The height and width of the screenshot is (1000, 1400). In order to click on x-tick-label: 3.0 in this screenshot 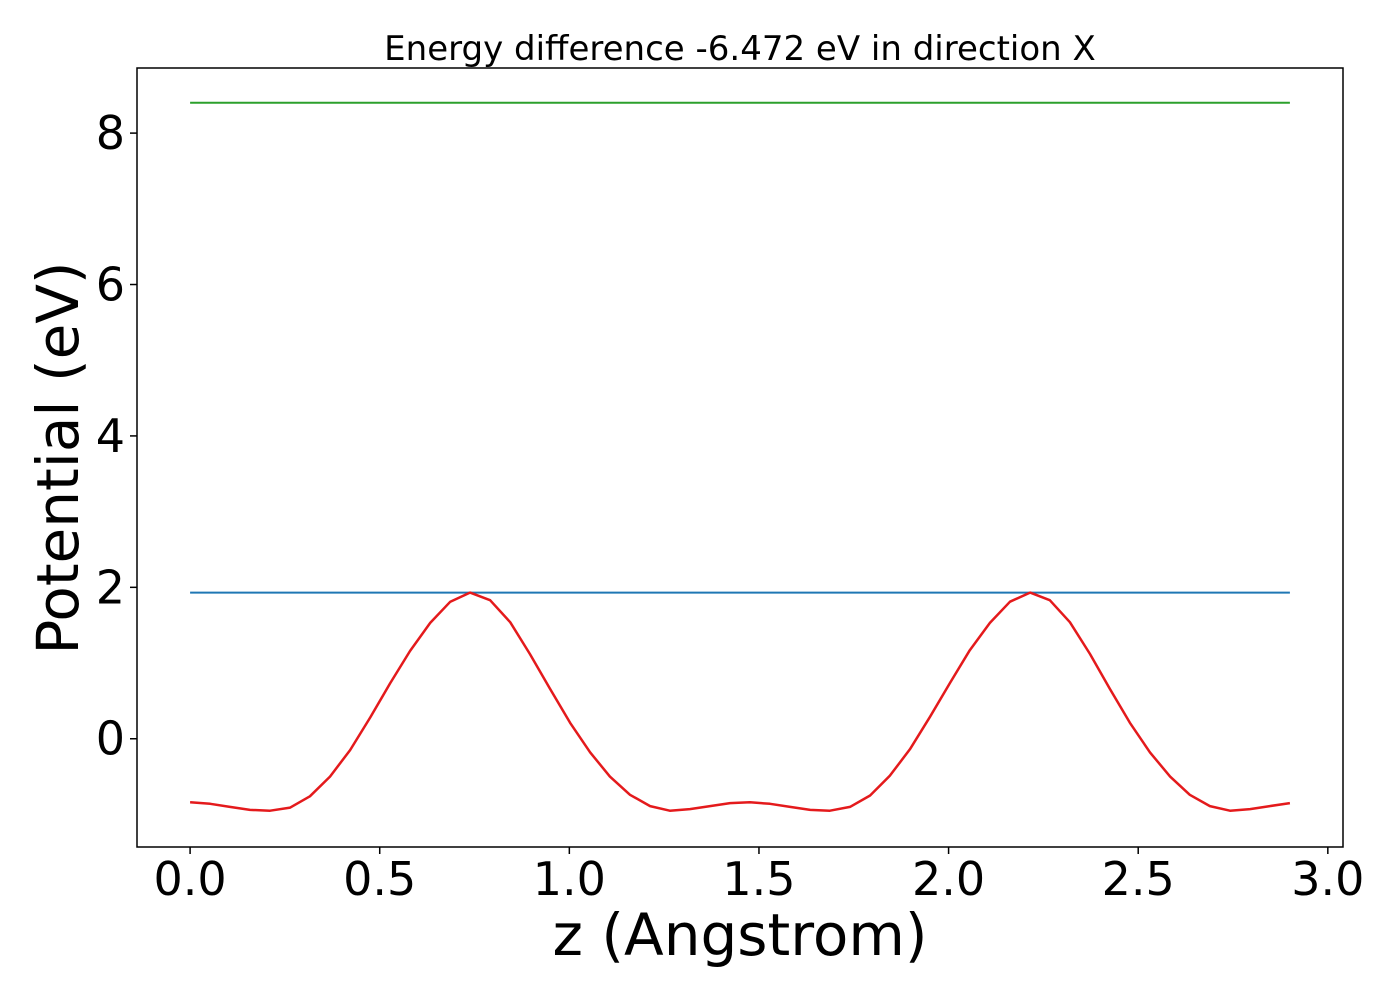, I will do `click(1327, 879)`.